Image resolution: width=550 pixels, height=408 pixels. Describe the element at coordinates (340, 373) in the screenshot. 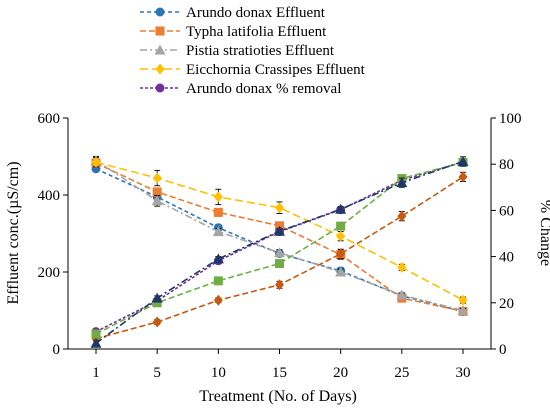

I see `x-tick-label: 20` at that location.